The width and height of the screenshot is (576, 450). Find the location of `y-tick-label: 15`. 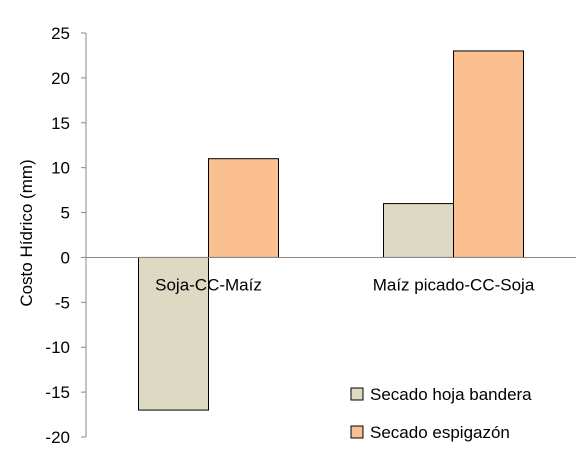

y-tick-label: 15 is located at coordinates (60, 123).